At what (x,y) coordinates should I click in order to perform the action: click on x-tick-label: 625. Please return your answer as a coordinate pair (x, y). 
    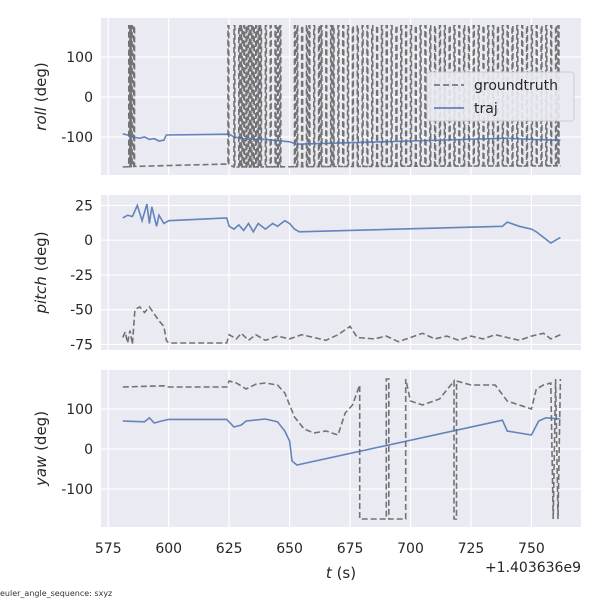
    Looking at the image, I should click on (229, 549).